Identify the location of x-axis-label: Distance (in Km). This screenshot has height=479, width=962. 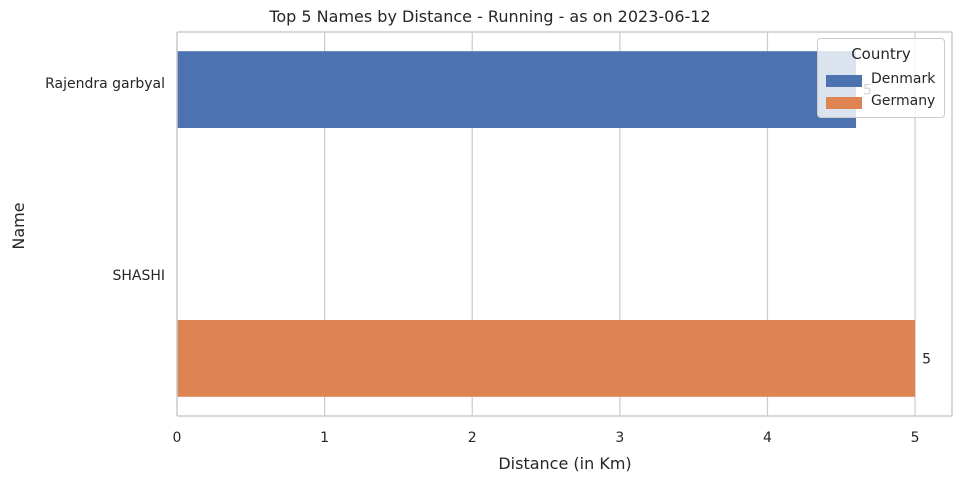
(564, 463).